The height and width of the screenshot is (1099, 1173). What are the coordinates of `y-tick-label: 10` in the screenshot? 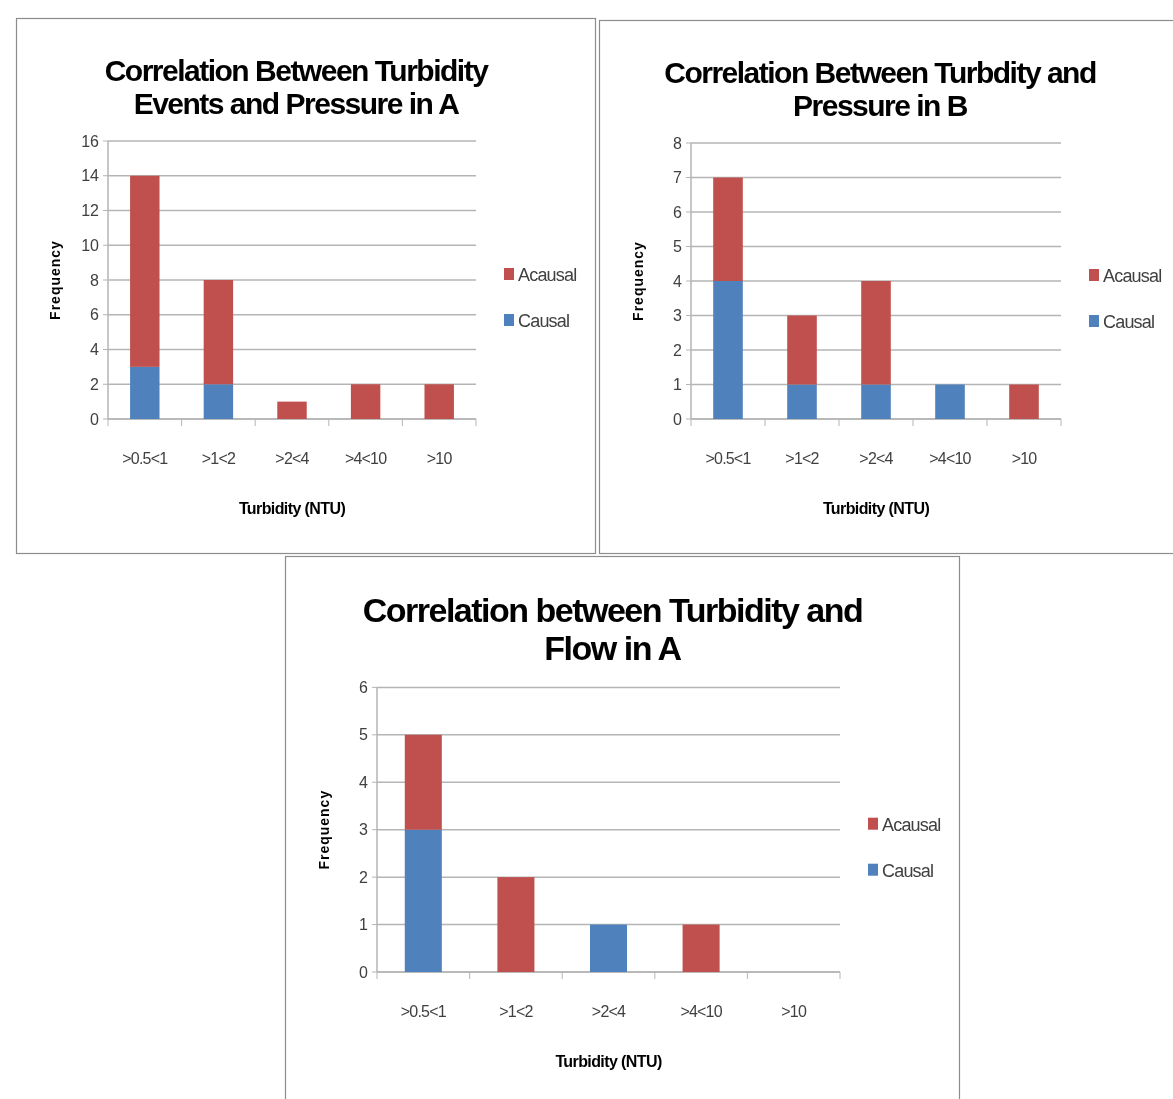 It's located at (90, 245).